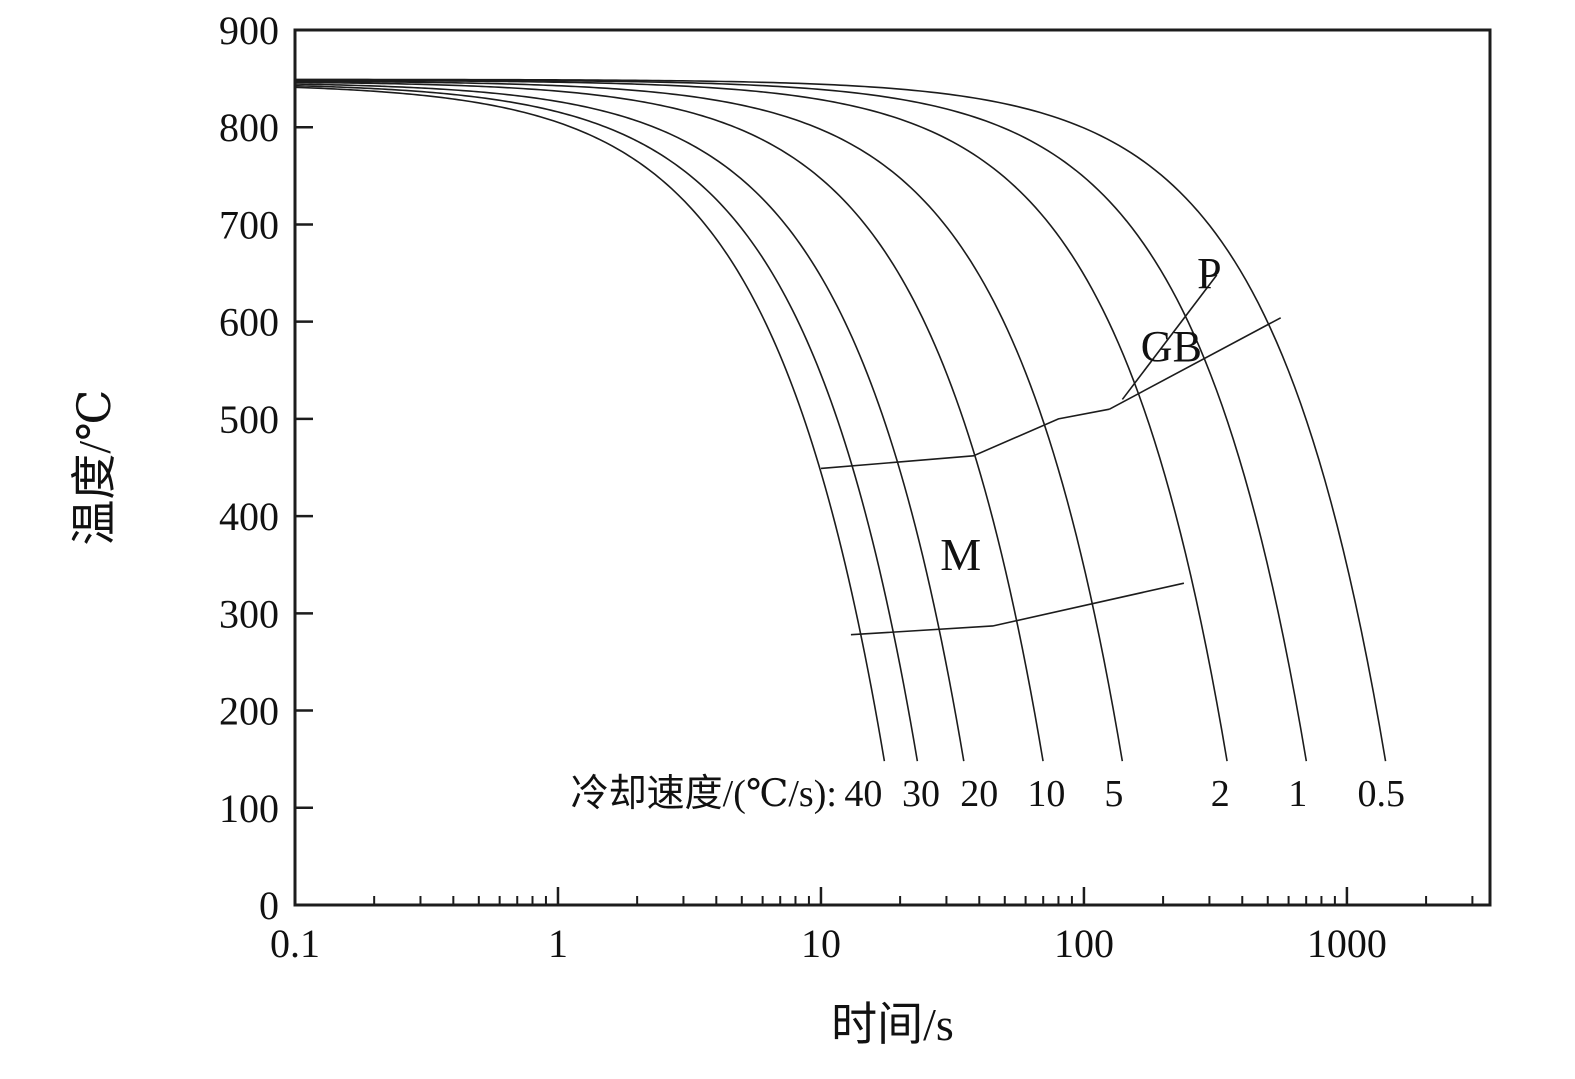 The height and width of the screenshot is (1079, 1575). Describe the element at coordinates (249, 419) in the screenshot. I see `y-tick-label: 500` at that location.